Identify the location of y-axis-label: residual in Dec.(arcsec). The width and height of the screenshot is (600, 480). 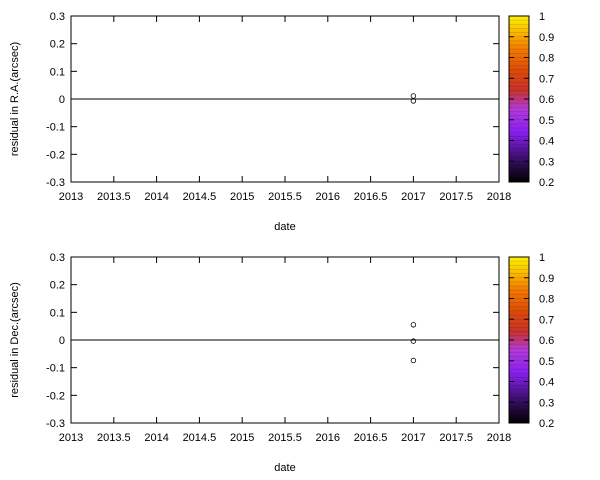
(15, 340).